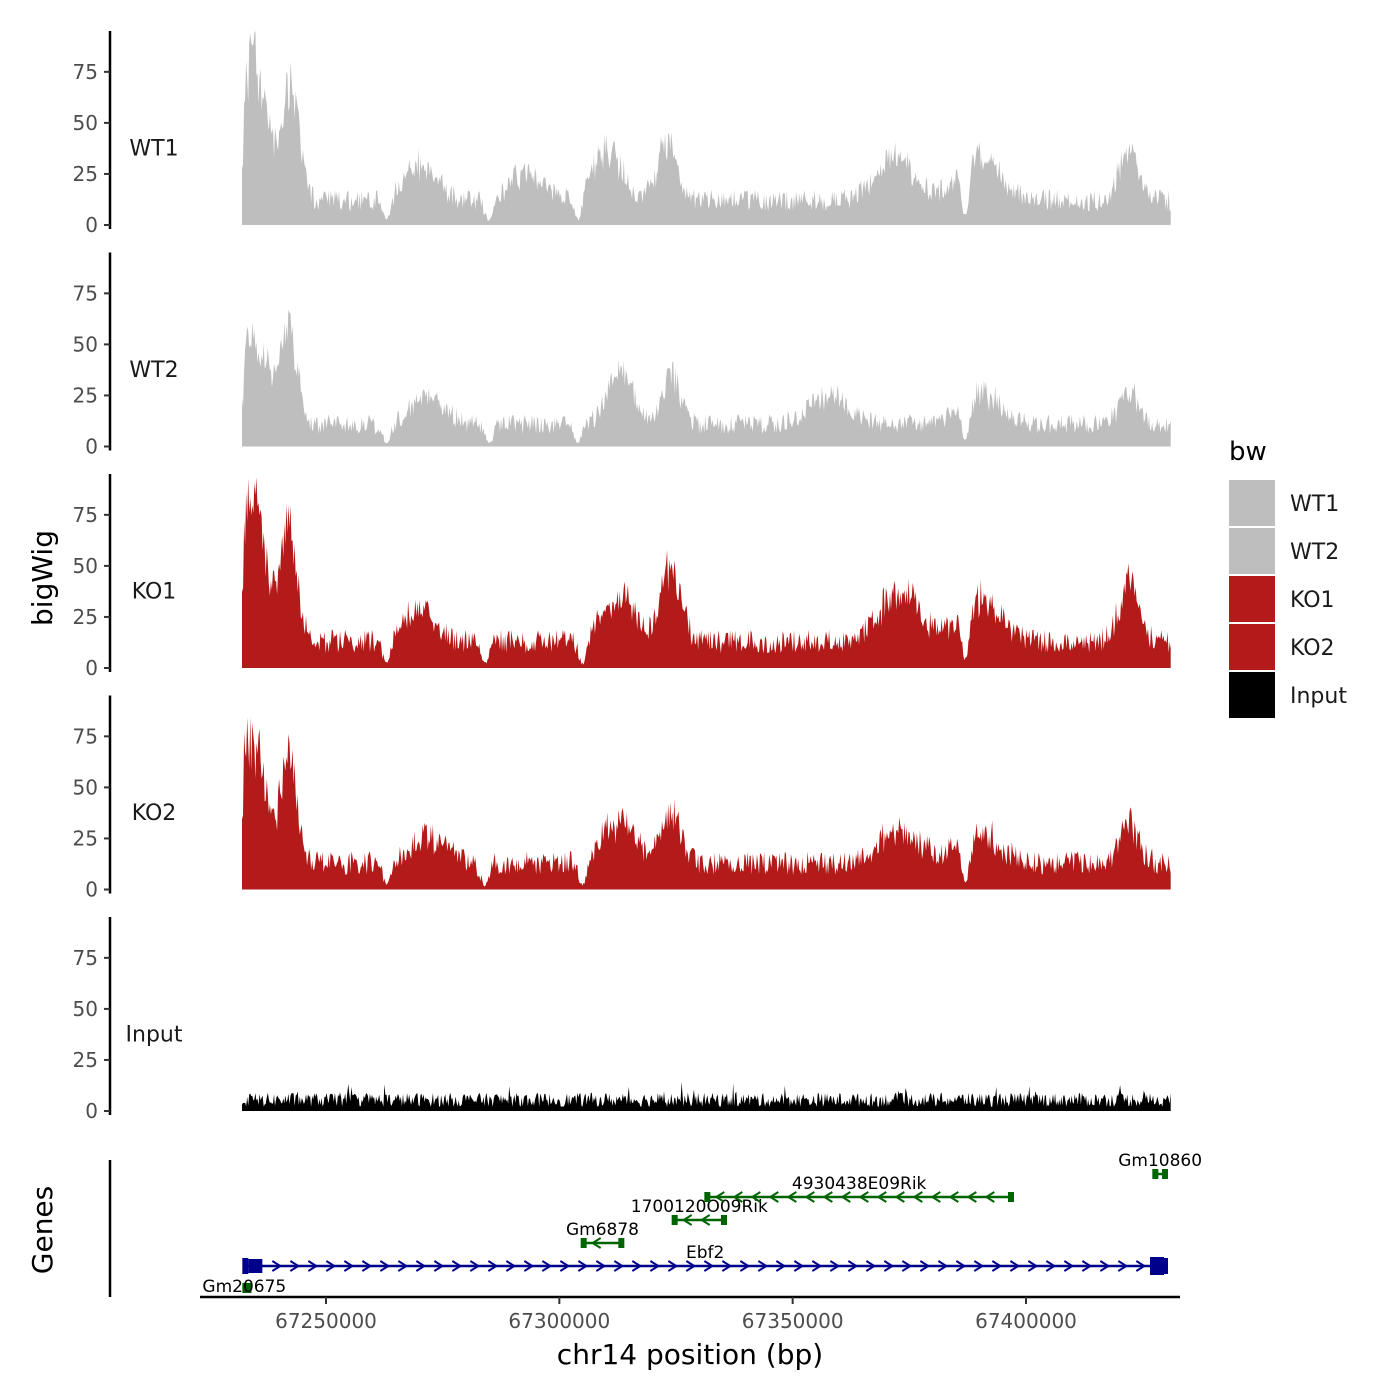 The height and width of the screenshot is (1400, 1400). I want to click on x-tick-label: 67350000, so click(793, 1321).